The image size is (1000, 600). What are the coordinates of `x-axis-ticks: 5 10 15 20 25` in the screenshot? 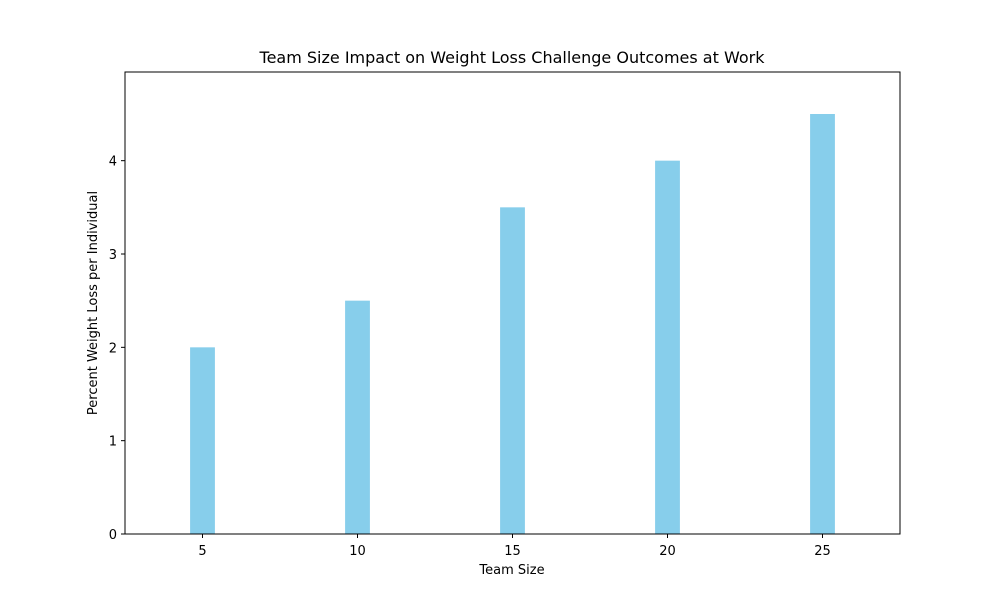 It's located at (514, 546).